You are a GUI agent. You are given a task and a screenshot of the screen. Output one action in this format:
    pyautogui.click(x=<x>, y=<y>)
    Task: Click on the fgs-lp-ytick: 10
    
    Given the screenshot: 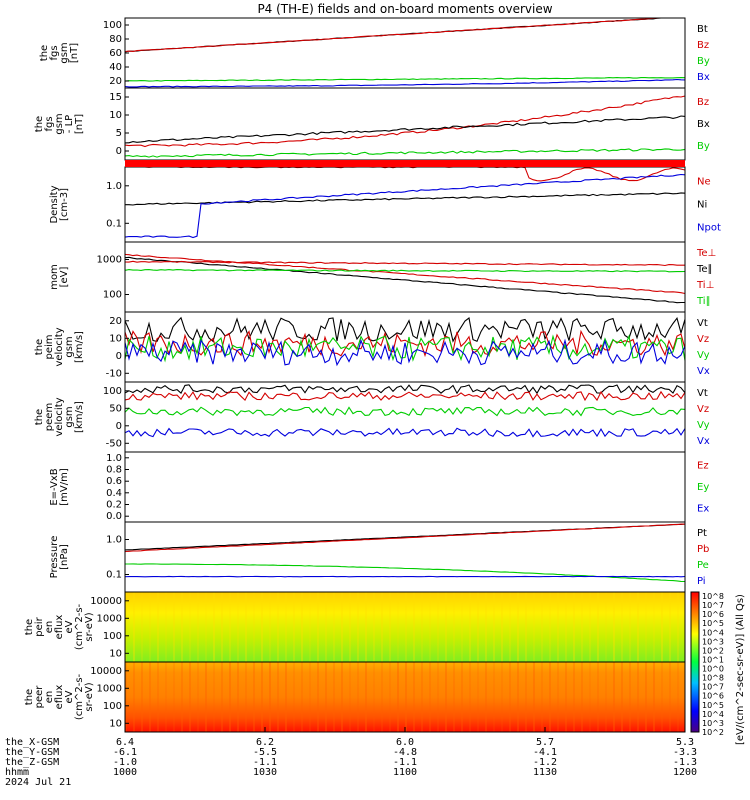 What is the action you would take?
    pyautogui.click(x=115, y=115)
    